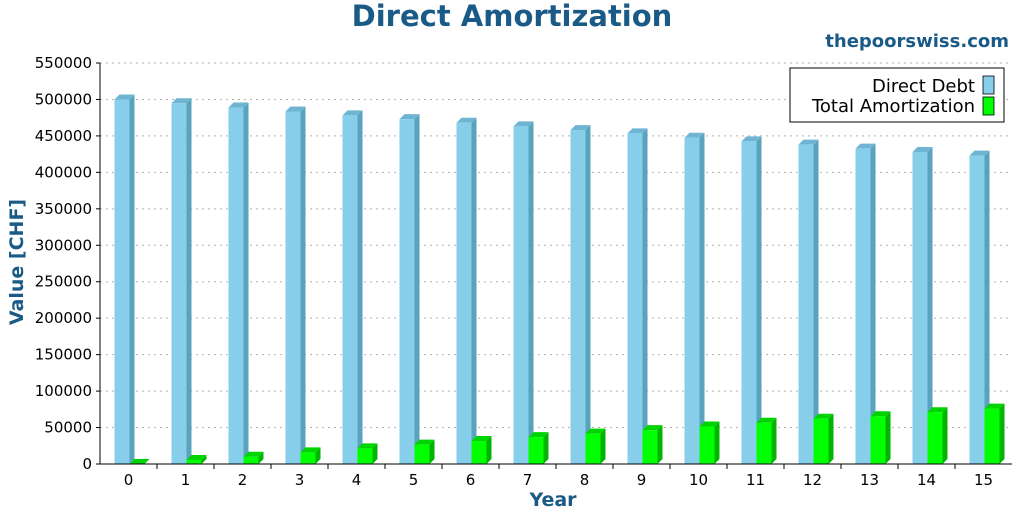 The width and height of the screenshot is (1024, 512). What do you see at coordinates (129, 480) in the screenshot?
I see `x-tick-label: 0` at bounding box center [129, 480].